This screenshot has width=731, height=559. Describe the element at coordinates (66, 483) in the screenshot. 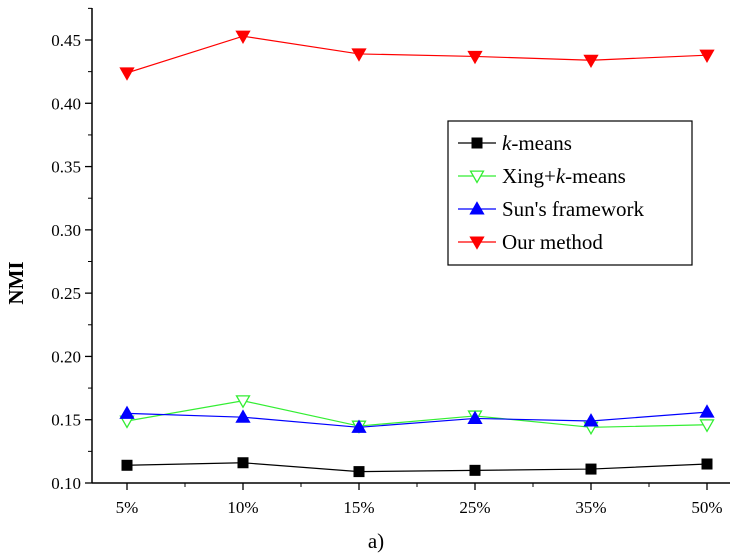

I see `y-tick-label: 0.10` at that location.